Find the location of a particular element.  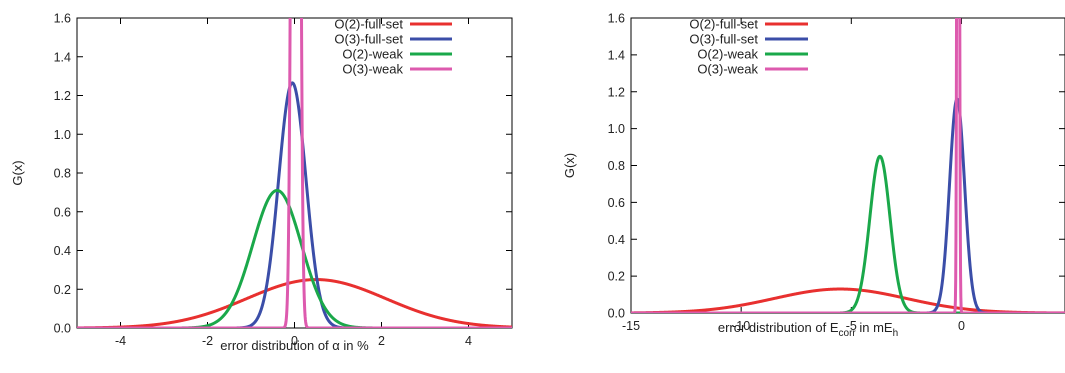

x-axis-label: error distribution of Ecorr in mEh is located at coordinates (808, 329).